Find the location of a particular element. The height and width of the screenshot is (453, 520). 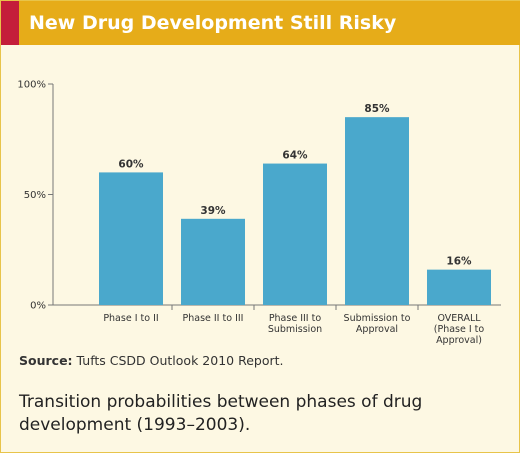

y-tick-label: 100% is located at coordinates (31, 85).